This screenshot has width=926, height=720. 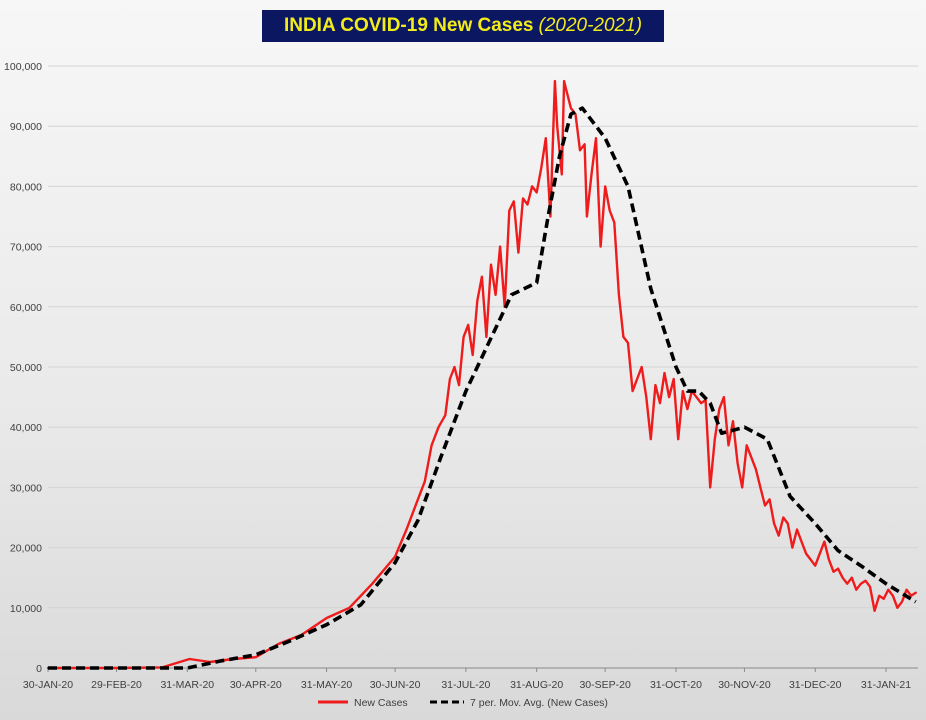 I want to click on y-tick-label: 10,000, so click(x=26, y=609).